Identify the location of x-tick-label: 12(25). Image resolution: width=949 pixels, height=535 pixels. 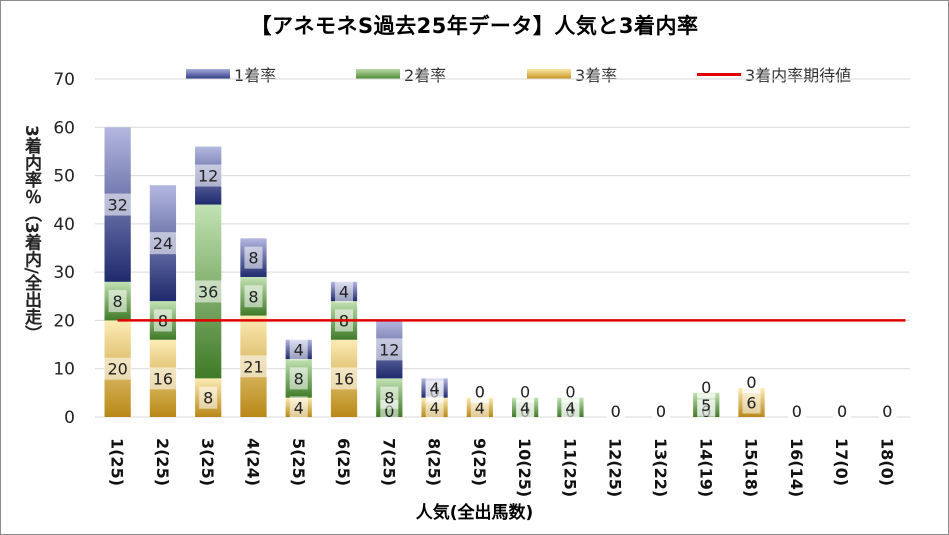
(615, 467).